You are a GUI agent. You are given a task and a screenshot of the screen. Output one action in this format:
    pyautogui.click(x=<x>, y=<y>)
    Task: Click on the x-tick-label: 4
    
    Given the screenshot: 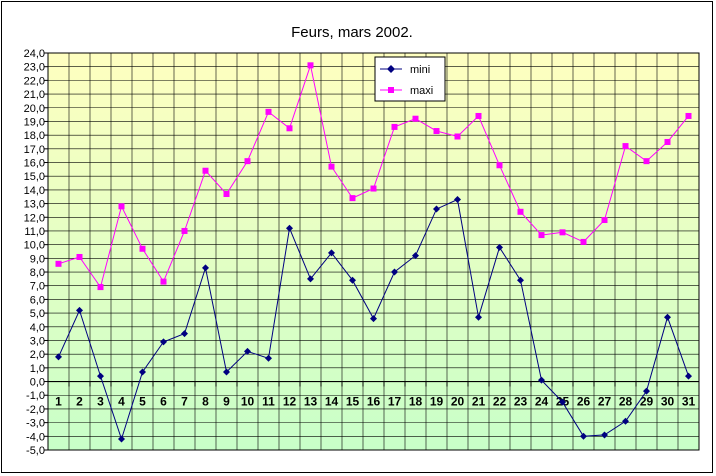 What is the action you would take?
    pyautogui.click(x=121, y=402)
    